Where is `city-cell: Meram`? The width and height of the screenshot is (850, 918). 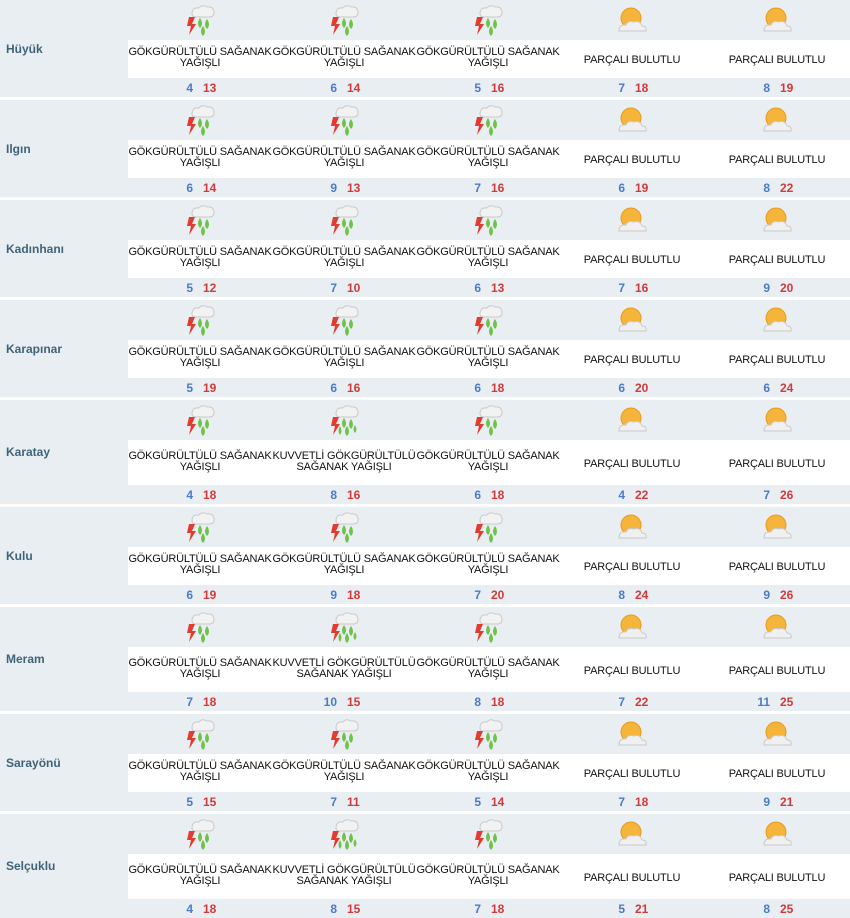 city-cell: Meram is located at coordinates (64, 659).